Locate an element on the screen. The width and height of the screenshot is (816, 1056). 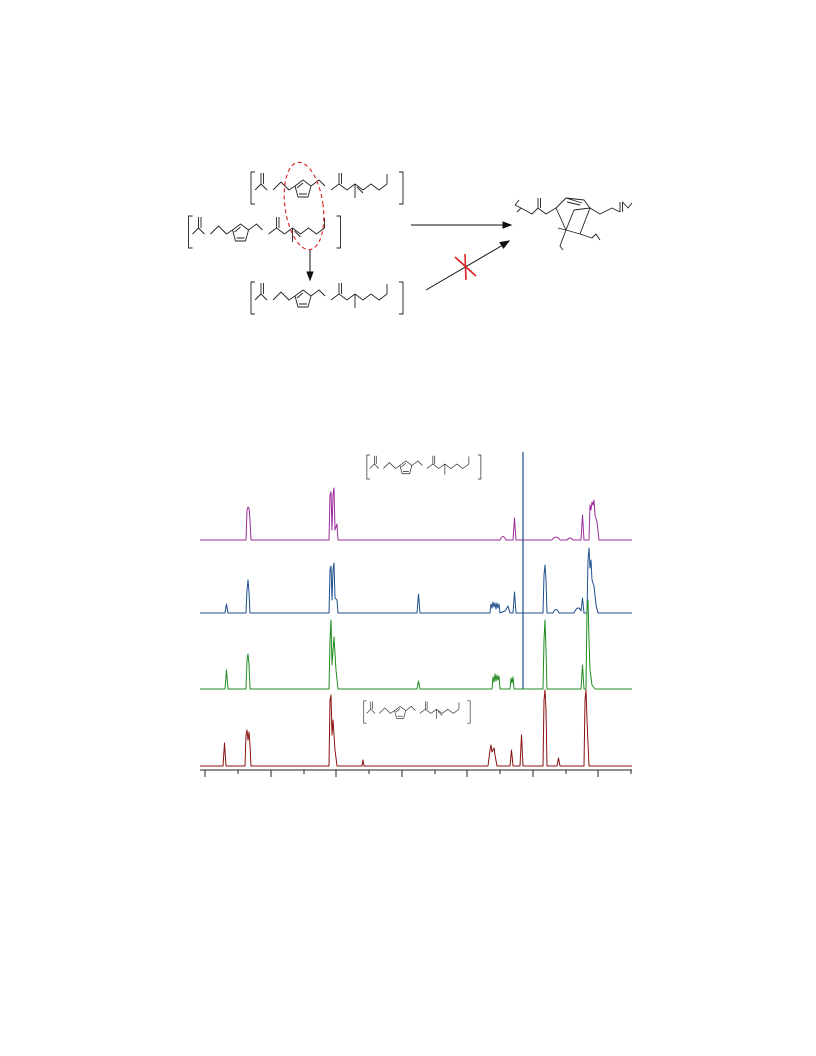
major-ticks is located at coordinates (401, 773).